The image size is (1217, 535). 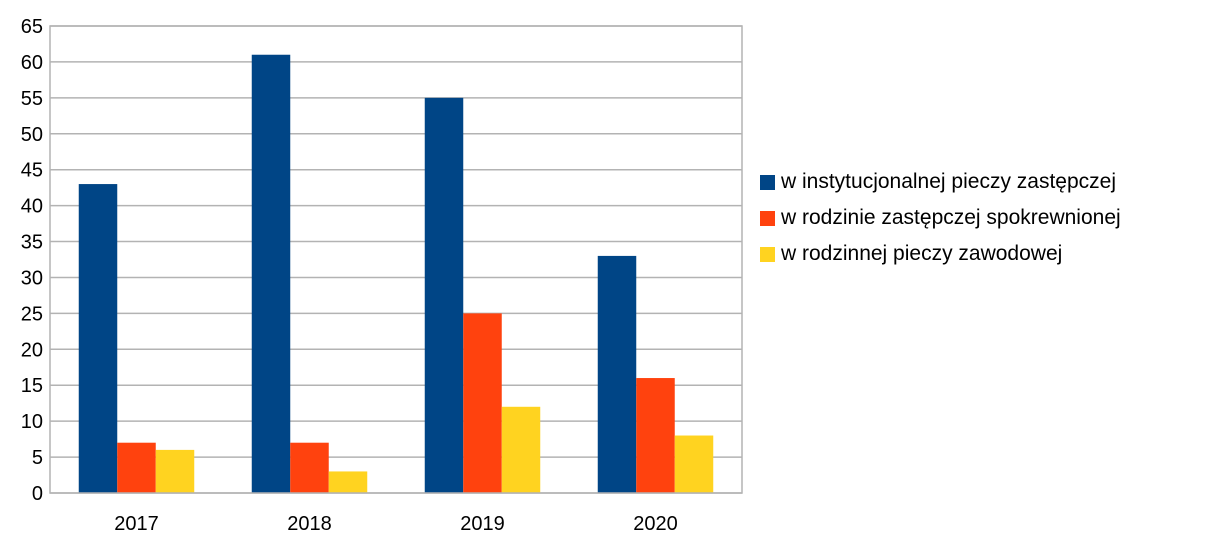 What do you see at coordinates (32, 27) in the screenshot?
I see `y-tick-label: 65` at bounding box center [32, 27].